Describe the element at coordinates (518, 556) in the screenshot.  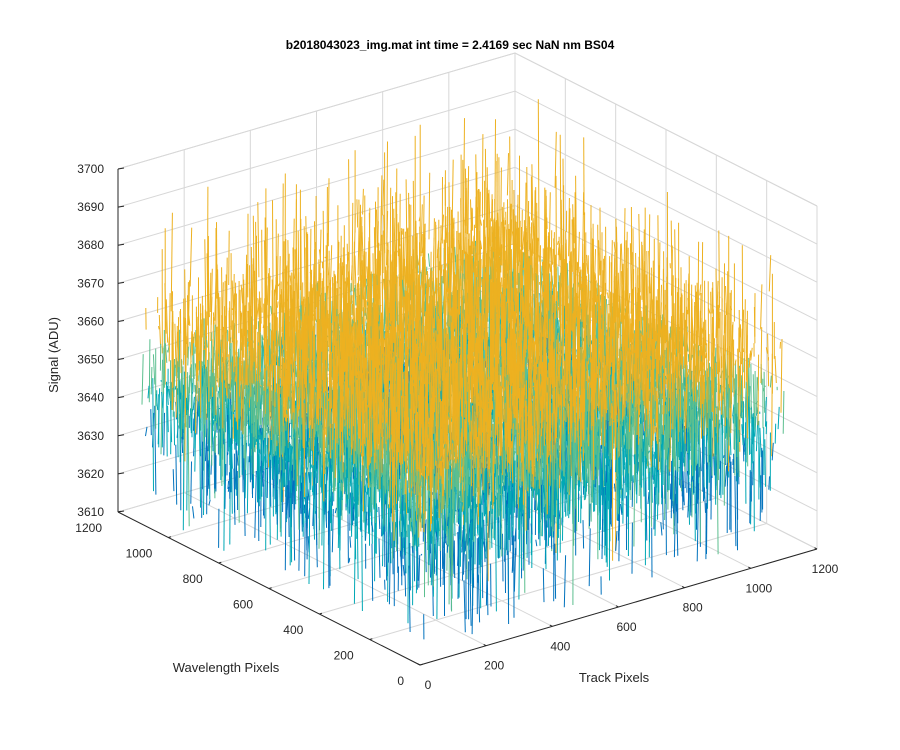
I see `grid-line` at that location.